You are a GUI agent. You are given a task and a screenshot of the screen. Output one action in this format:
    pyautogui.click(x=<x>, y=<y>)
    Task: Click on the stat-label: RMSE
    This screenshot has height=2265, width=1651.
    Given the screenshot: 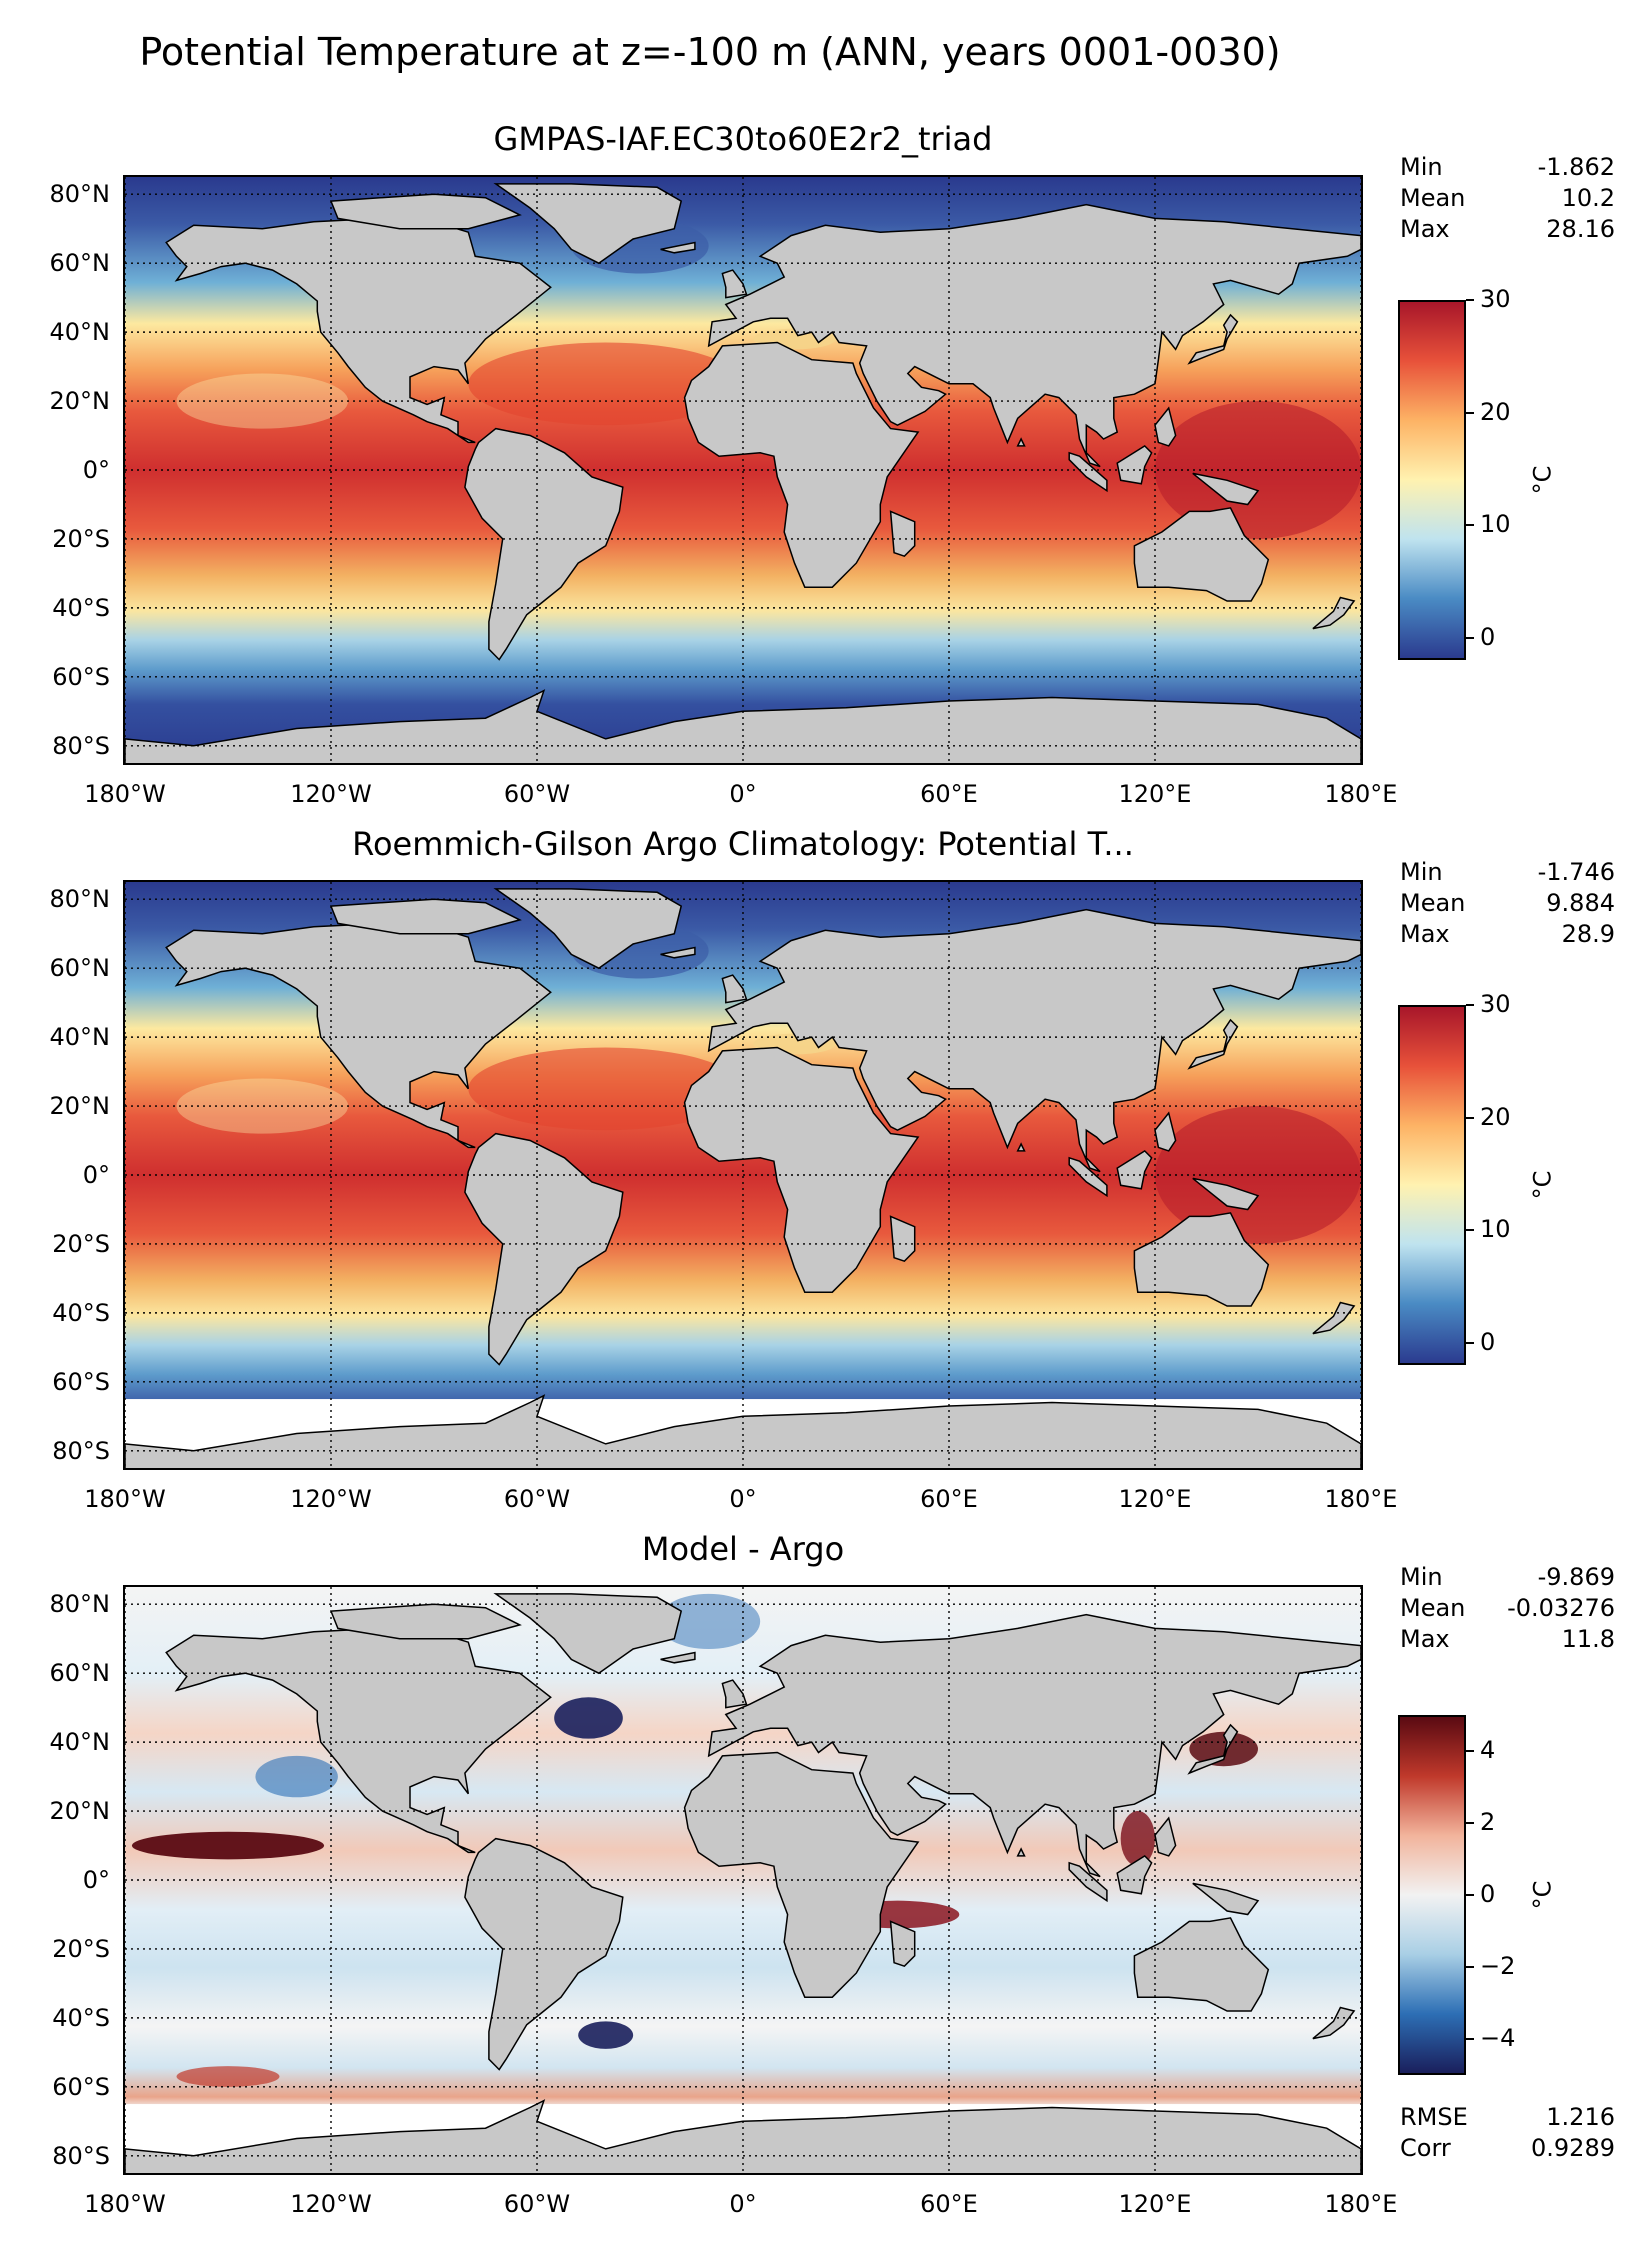 What is the action you would take?
    pyautogui.click(x=1434, y=2117)
    